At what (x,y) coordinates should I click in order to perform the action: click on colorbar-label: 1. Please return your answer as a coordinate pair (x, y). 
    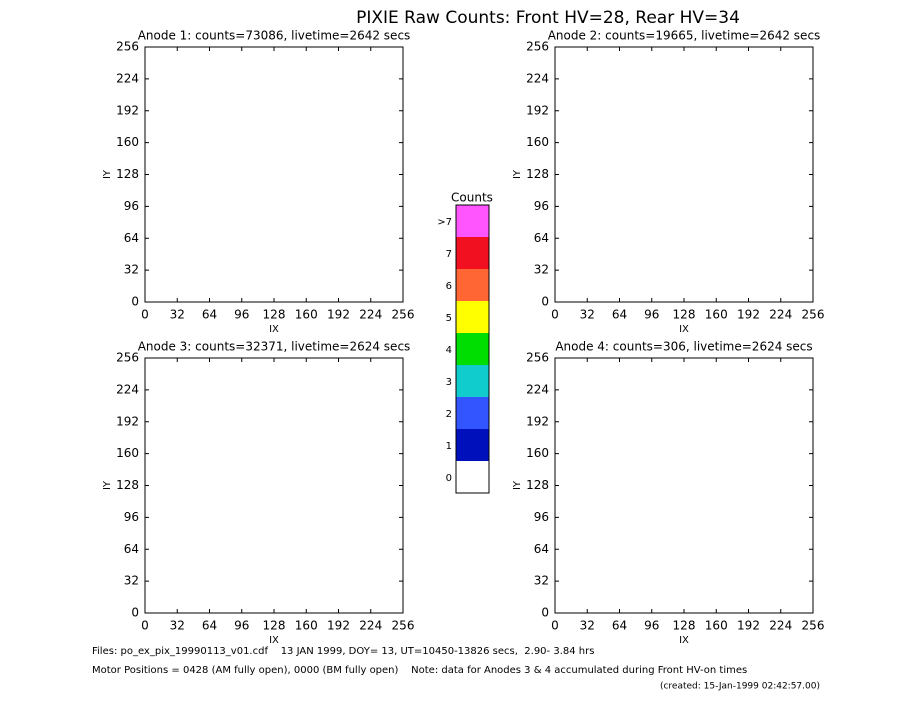
    Looking at the image, I should click on (449, 446).